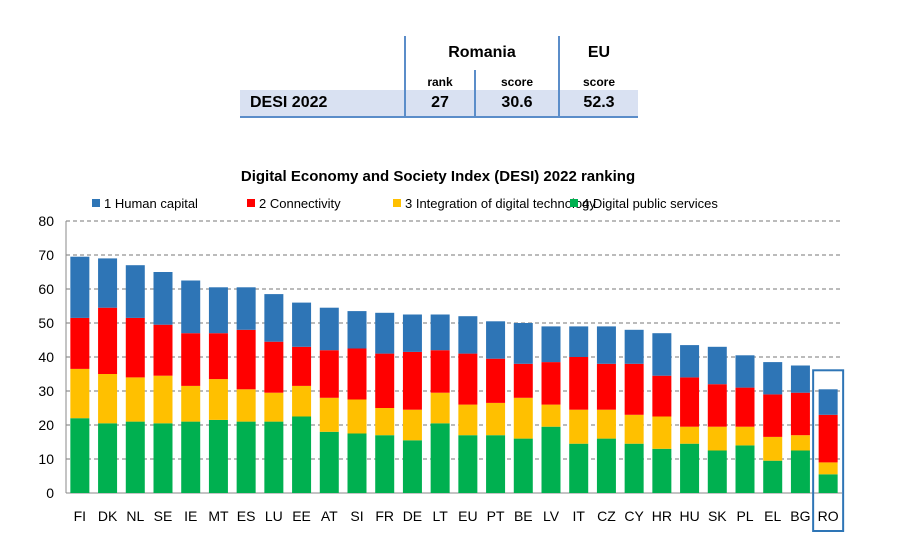 This screenshot has height=541, width=918. Describe the element at coordinates (151, 203) in the screenshot. I see `legend-label: 1 Human capital` at that location.